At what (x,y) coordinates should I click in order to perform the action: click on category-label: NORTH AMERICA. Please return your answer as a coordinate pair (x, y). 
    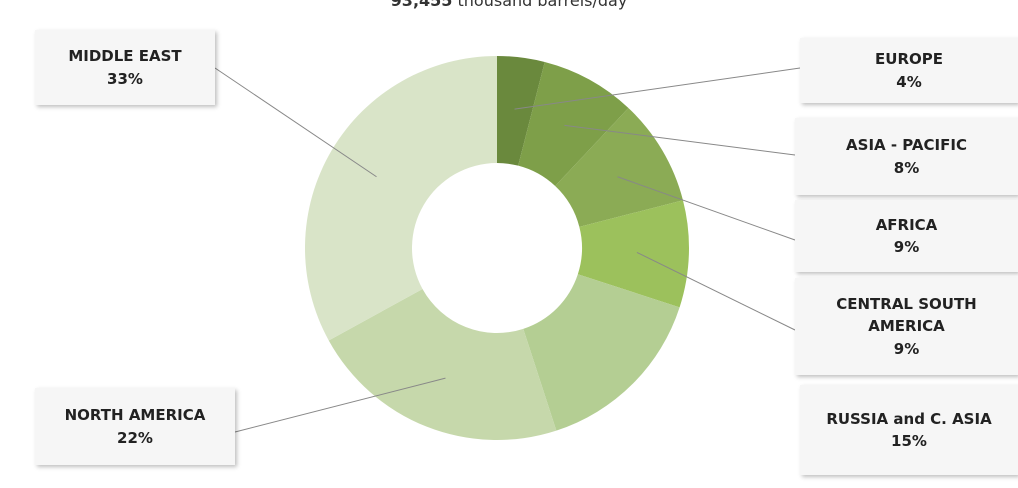
    Looking at the image, I should click on (135, 415).